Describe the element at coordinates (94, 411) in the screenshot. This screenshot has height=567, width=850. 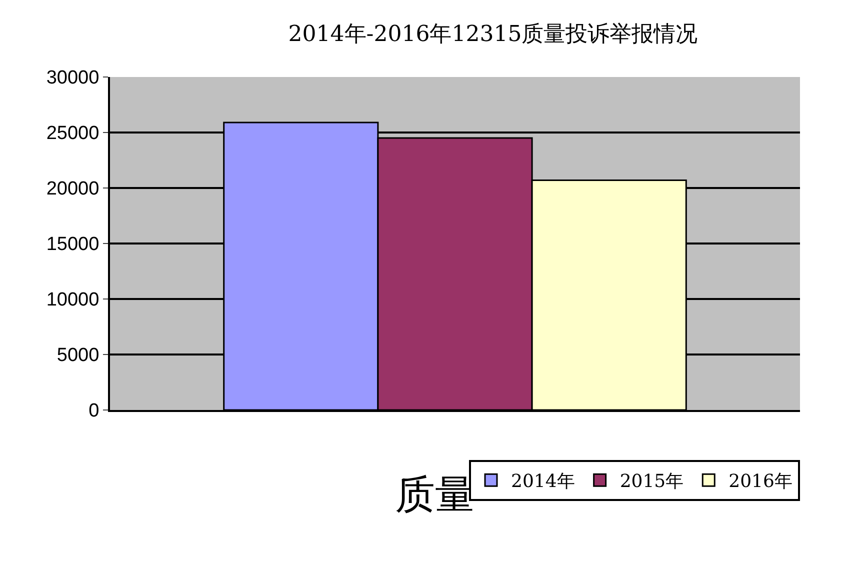
I see `y-tick-label: 0` at that location.